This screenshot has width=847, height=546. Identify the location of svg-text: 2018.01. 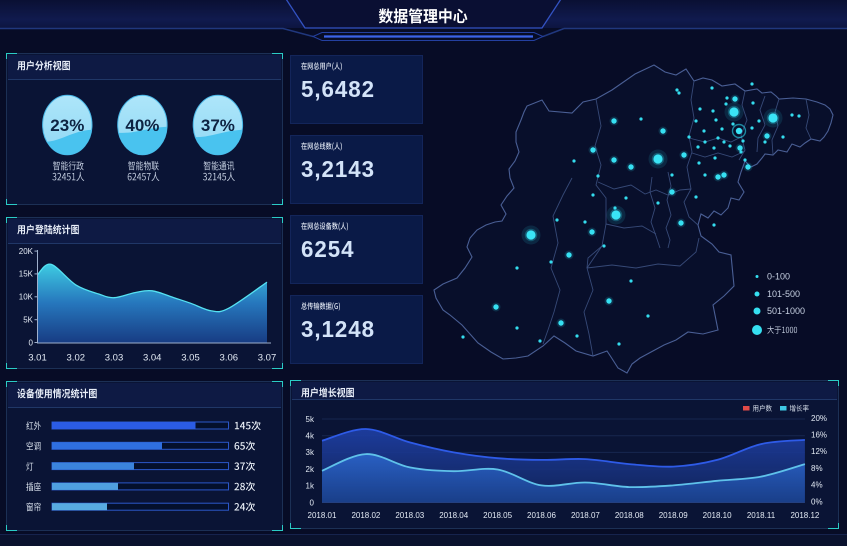
(322, 515).